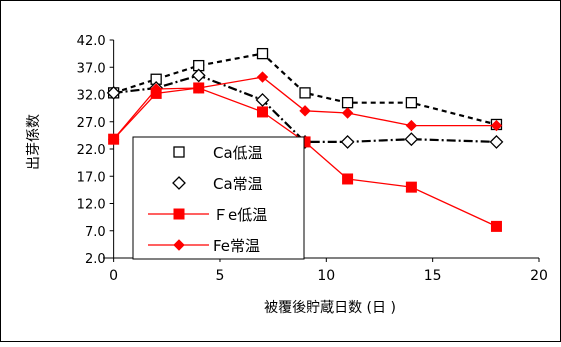 The width and height of the screenshot is (561, 347). Describe the element at coordinates (95, 259) in the screenshot. I see `y-tick-label: 2.0` at that location.